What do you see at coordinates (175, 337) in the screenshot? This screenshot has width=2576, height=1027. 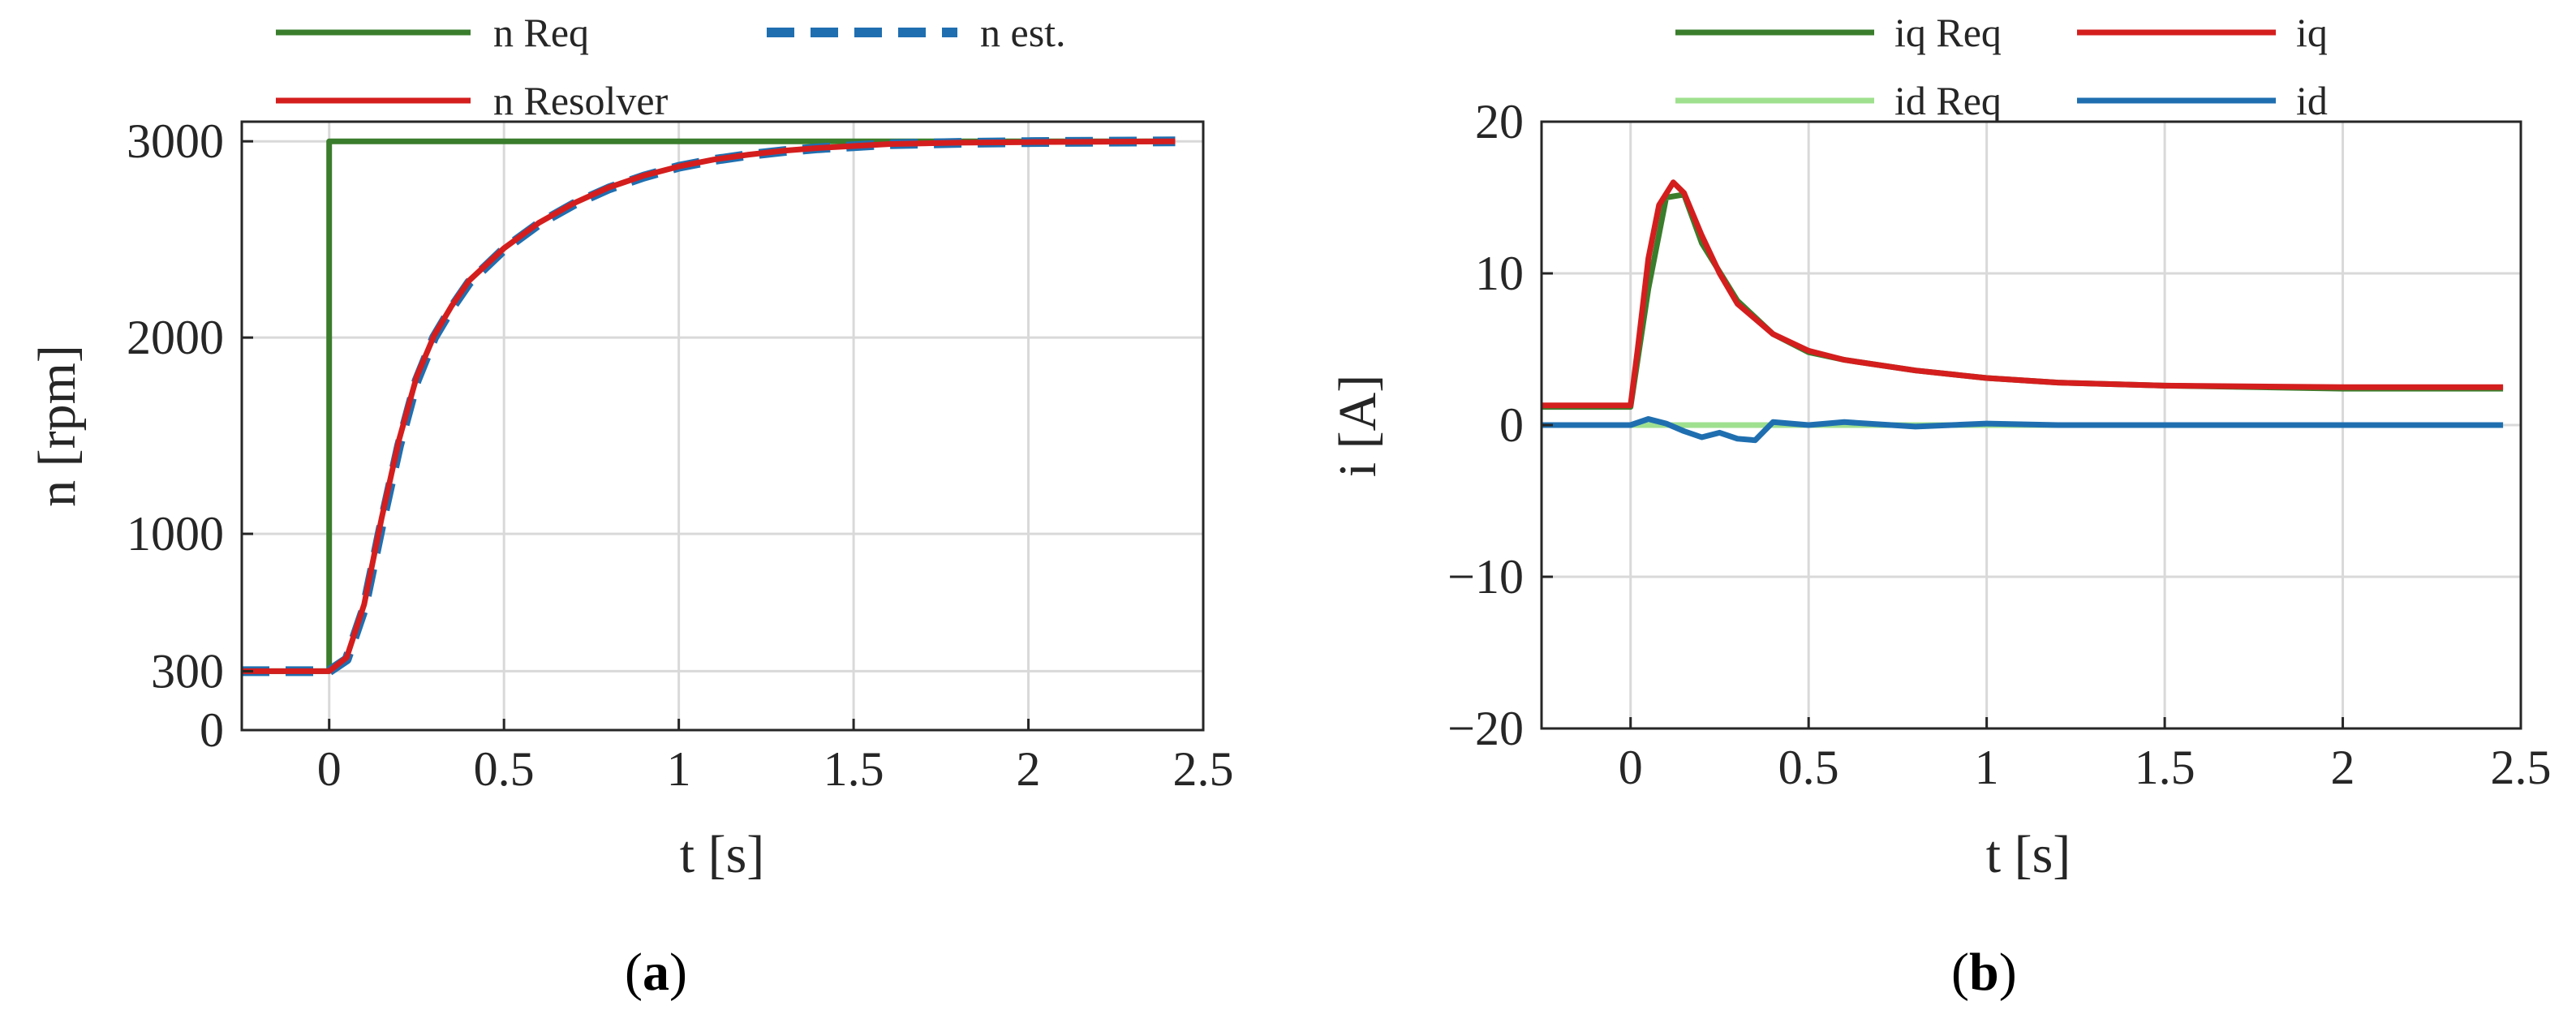 I see `y-tick-label: 2000` at bounding box center [175, 337].